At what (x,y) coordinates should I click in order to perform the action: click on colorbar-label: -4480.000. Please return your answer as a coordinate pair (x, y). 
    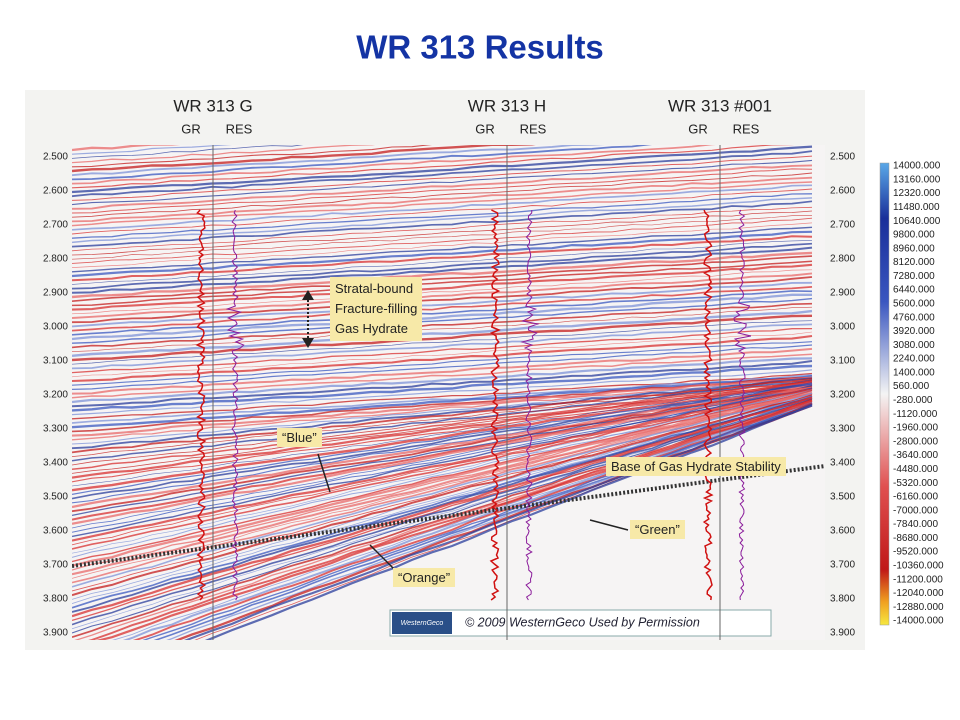
    Looking at the image, I should click on (915, 469).